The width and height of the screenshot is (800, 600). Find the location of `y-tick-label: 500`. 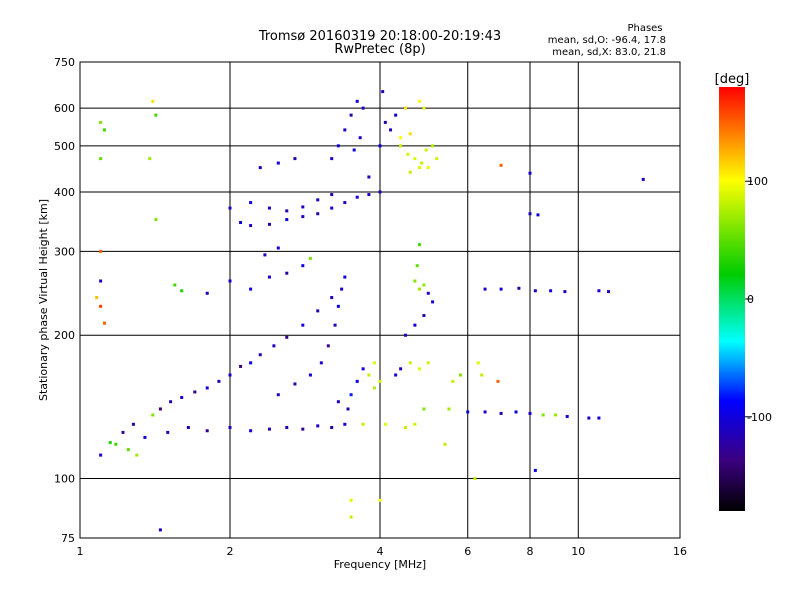

y-tick-label: 500 is located at coordinates (64, 146).